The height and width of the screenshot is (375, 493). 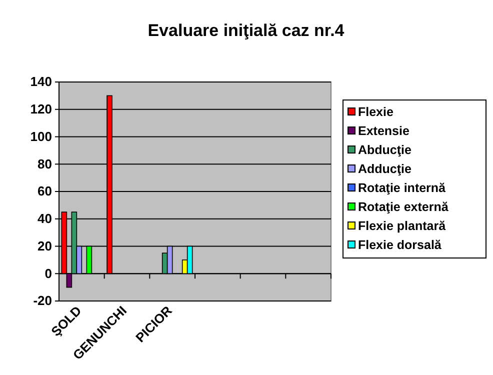 I want to click on legend-label: Flexie plantară, so click(x=402, y=226).